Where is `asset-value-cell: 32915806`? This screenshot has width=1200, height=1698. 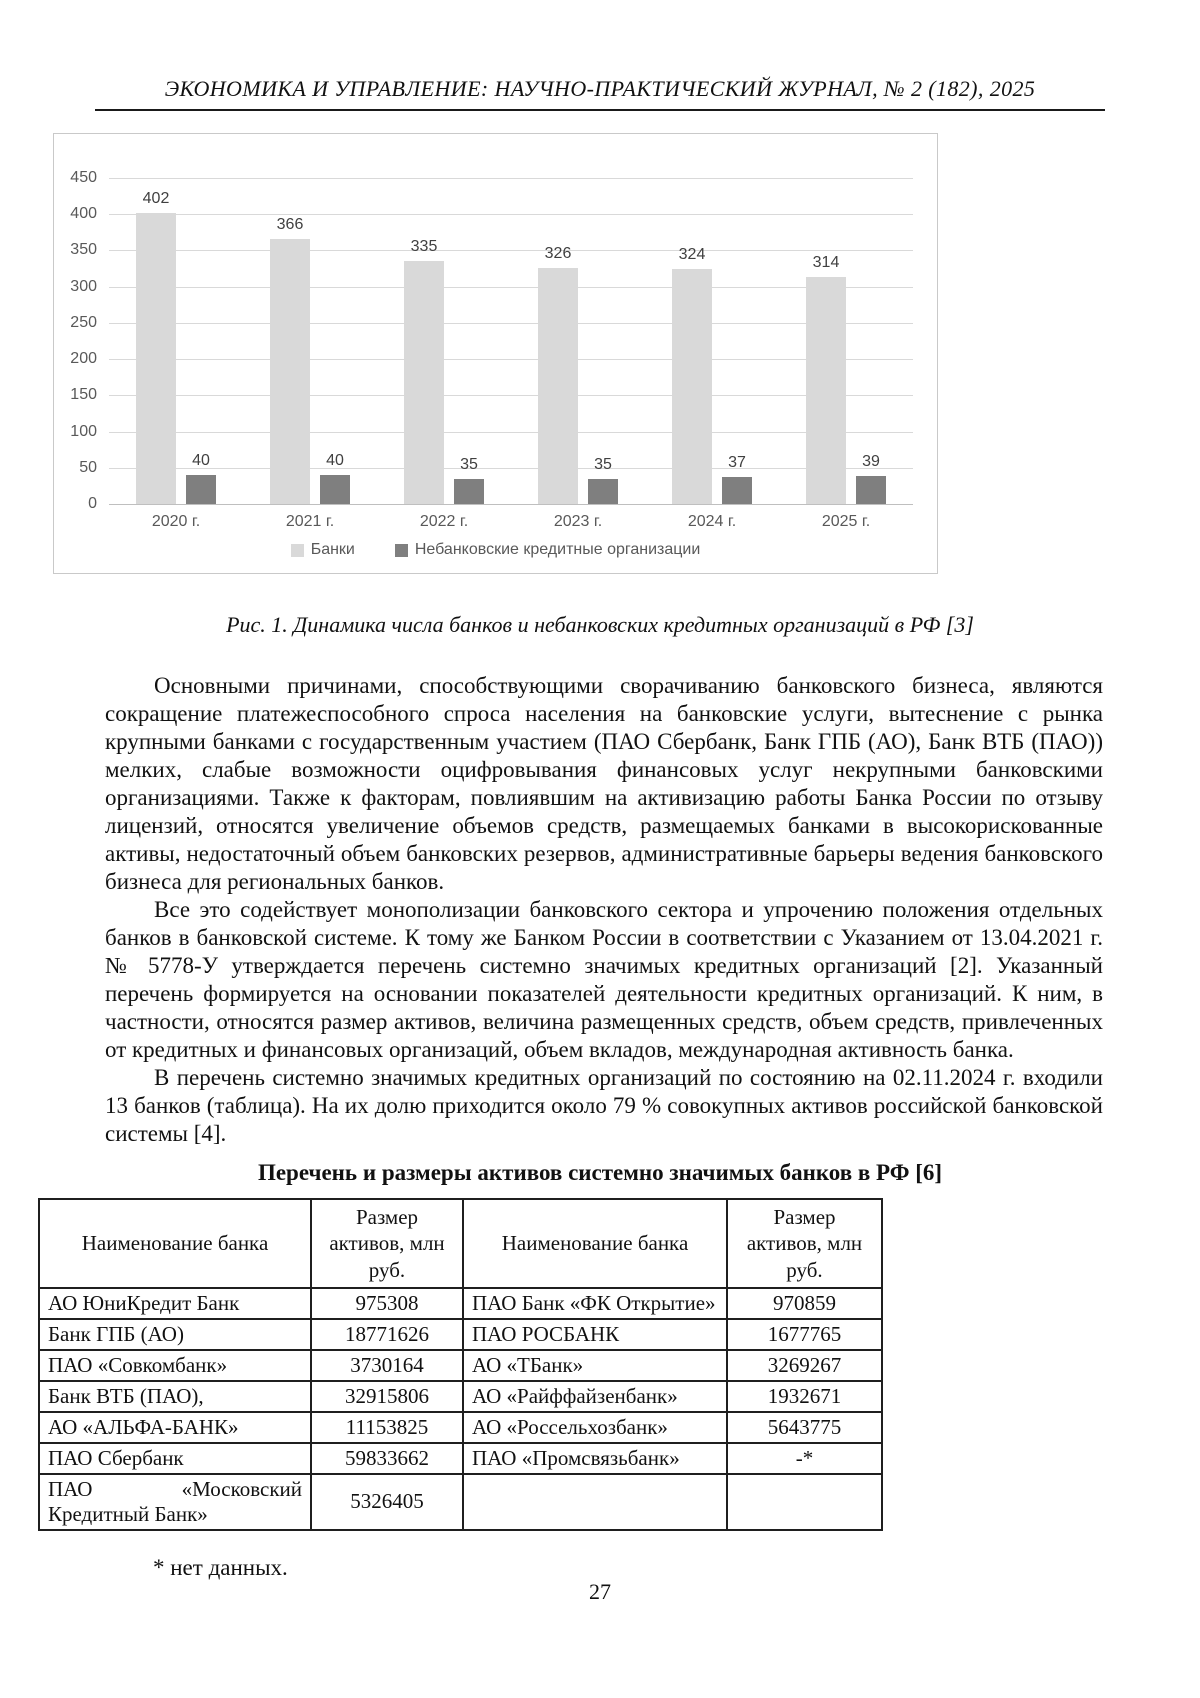
asset-value-cell: 32915806 is located at coordinates (387, 1396).